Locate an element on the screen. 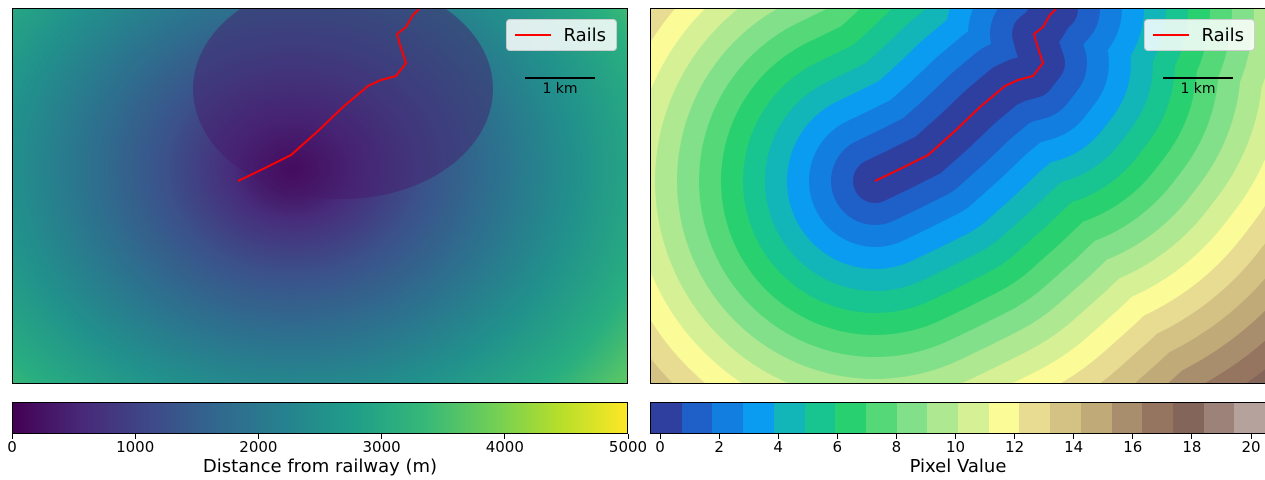  pixel-value-colorbar-label: Pixel Value is located at coordinates (958, 466).